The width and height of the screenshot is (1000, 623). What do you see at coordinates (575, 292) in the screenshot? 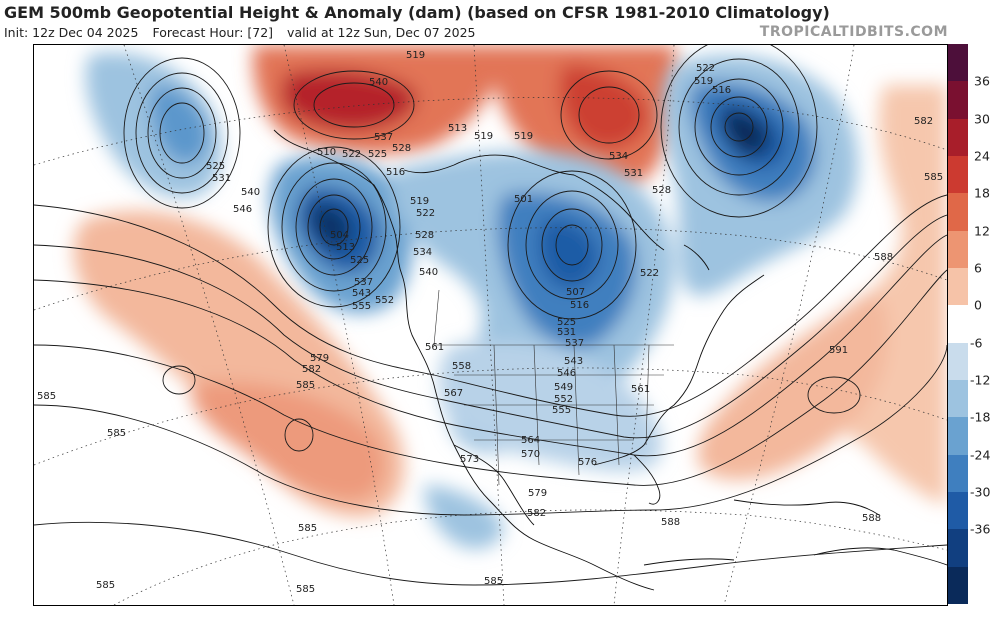
I see `height-label: 507` at bounding box center [575, 292].